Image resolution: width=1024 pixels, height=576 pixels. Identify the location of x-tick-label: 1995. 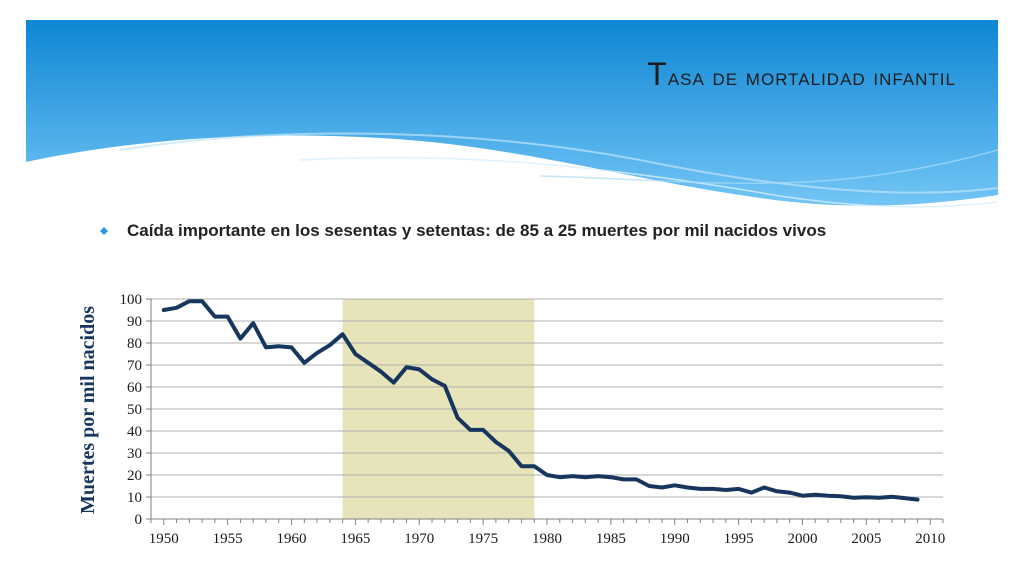
(739, 539).